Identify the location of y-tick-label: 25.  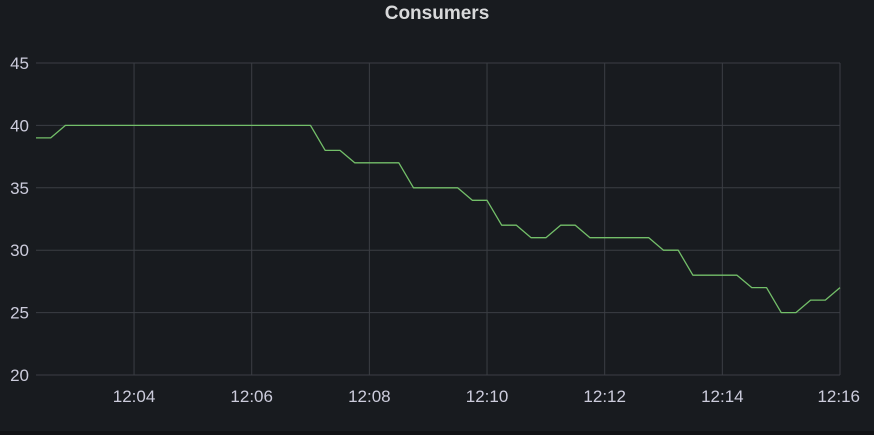
(19, 313).